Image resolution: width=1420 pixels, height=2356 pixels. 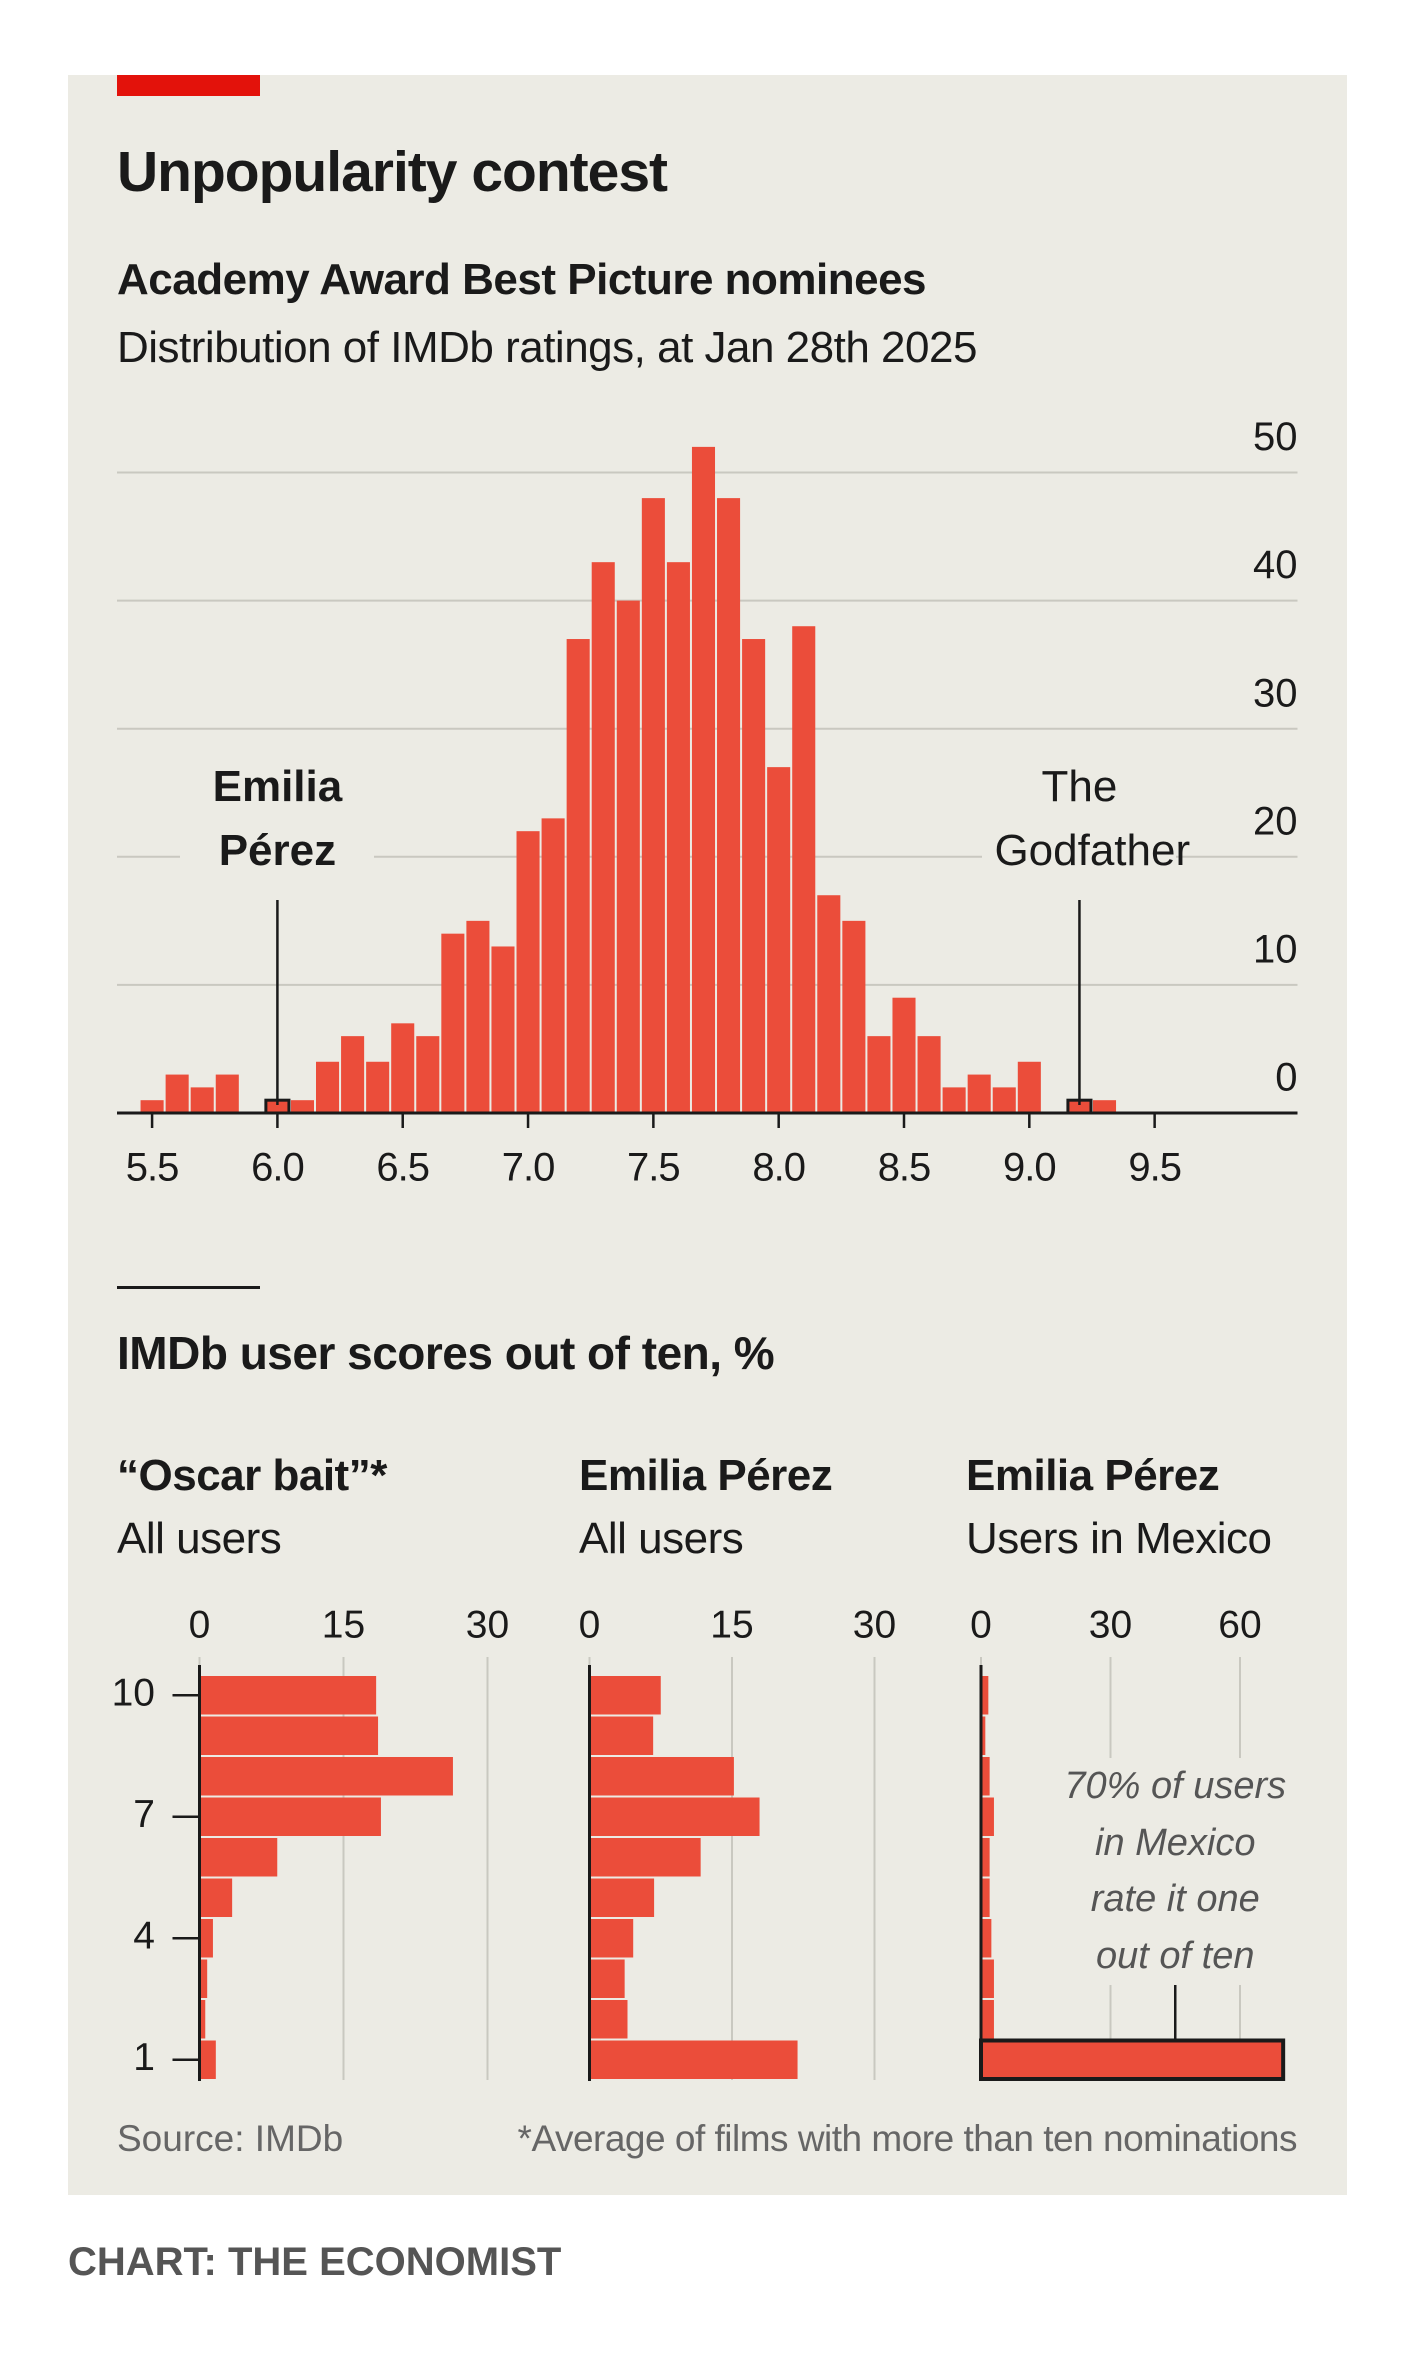 I want to click on y-tick-label: 7, so click(x=144, y=1814).